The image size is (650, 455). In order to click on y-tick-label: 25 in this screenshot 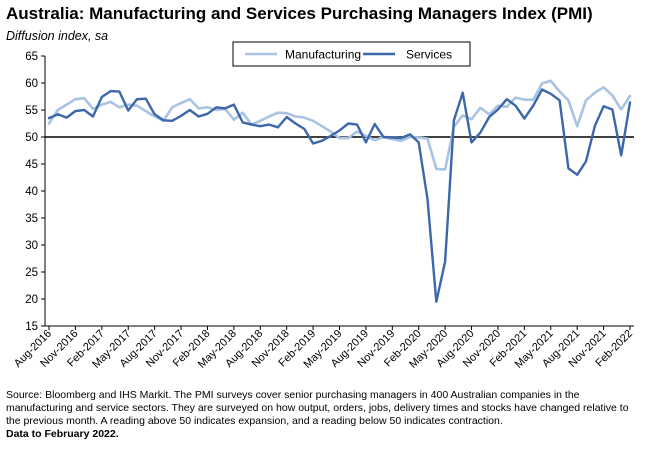, I will do `click(31, 273)`.